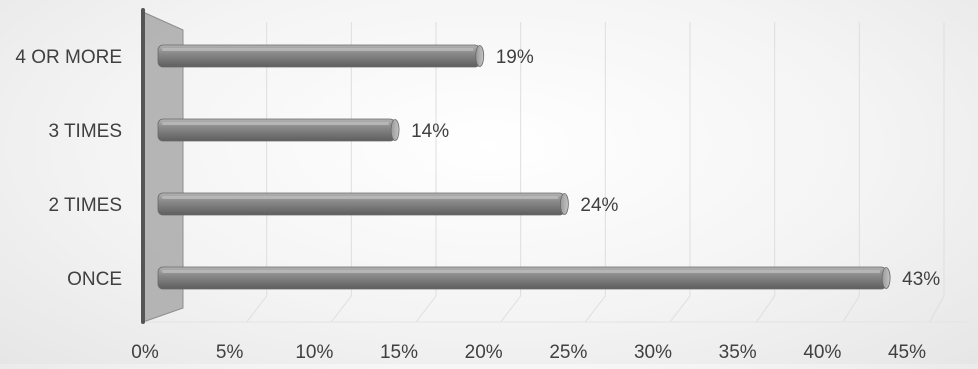 The height and width of the screenshot is (369, 978). I want to click on data-label: 43%, so click(921, 279).